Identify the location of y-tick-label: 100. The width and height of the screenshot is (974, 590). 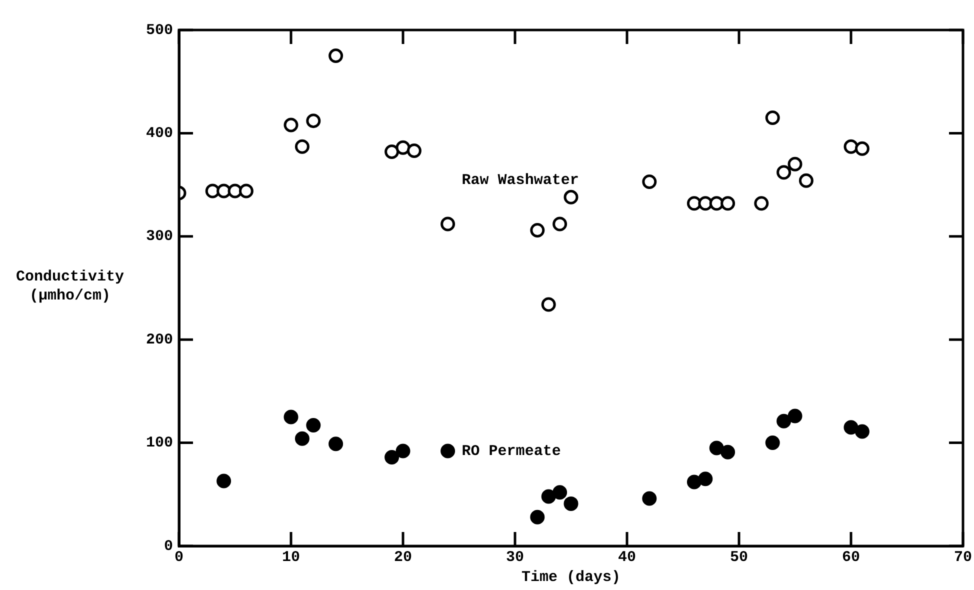
(160, 443).